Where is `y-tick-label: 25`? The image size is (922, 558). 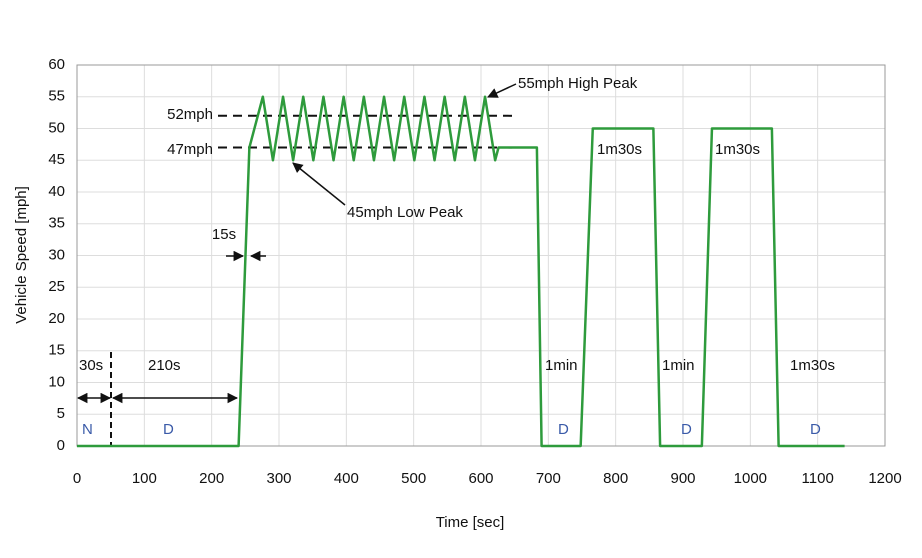 y-tick-label: 25 is located at coordinates (56, 286).